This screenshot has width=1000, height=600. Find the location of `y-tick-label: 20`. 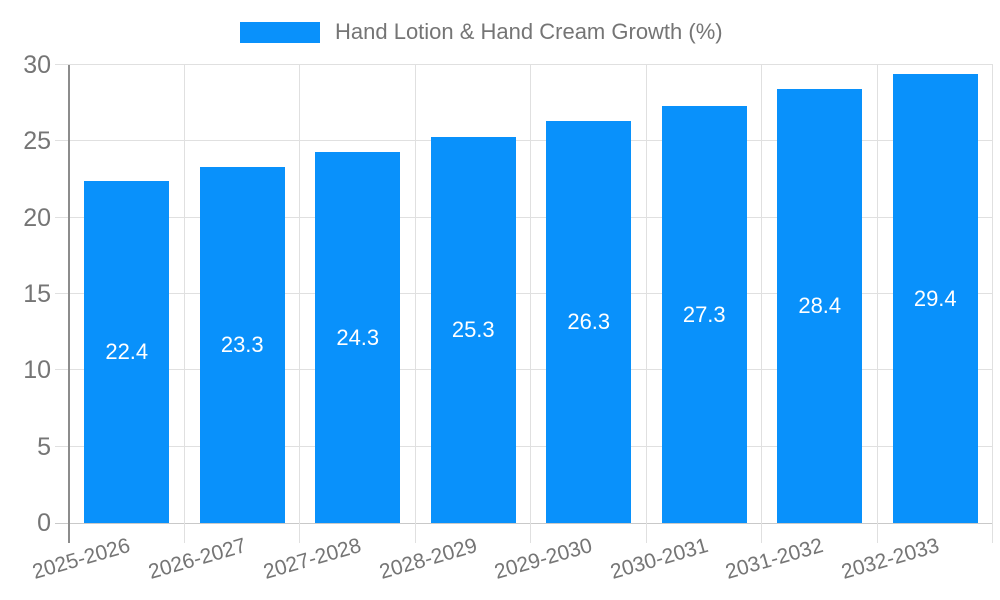

y-tick-label: 20 is located at coordinates (37, 217).